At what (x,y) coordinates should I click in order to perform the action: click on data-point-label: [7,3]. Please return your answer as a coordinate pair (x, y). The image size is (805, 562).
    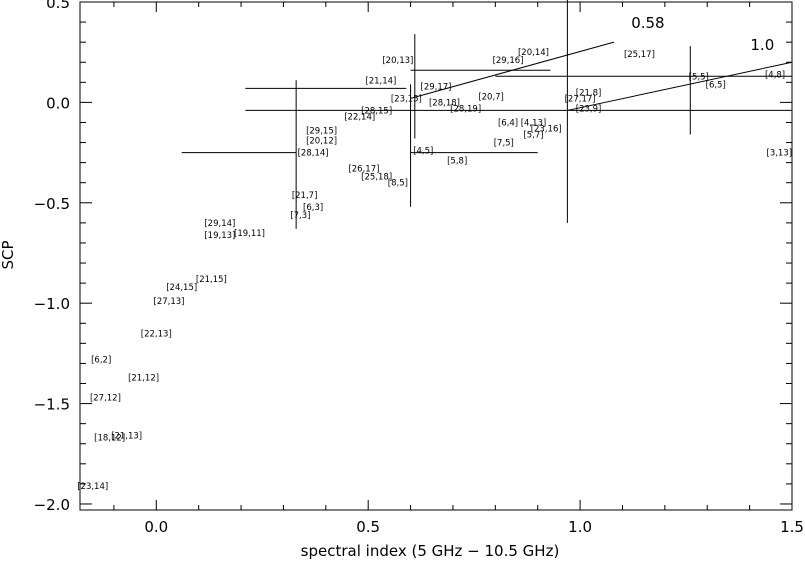
    Looking at the image, I should click on (300, 216).